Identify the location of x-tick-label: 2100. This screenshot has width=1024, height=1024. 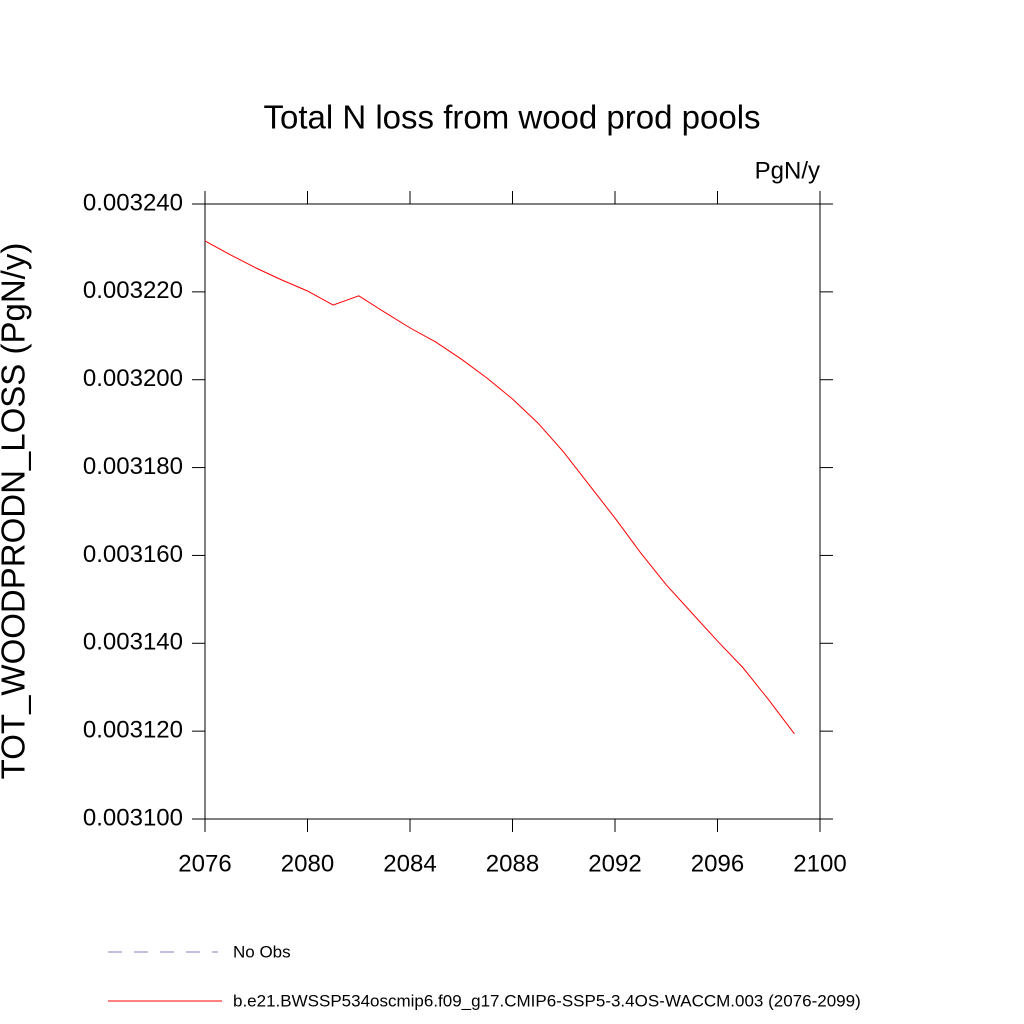
(819, 863).